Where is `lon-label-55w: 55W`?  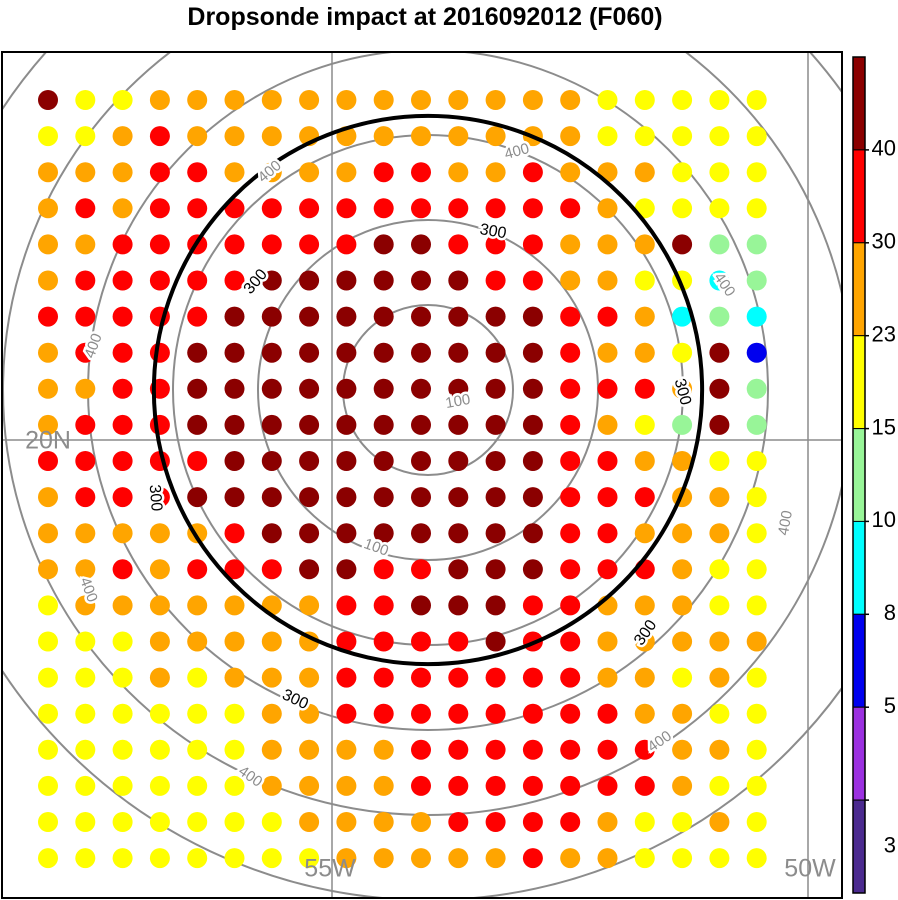 lon-label-55w: 55W is located at coordinates (330, 869).